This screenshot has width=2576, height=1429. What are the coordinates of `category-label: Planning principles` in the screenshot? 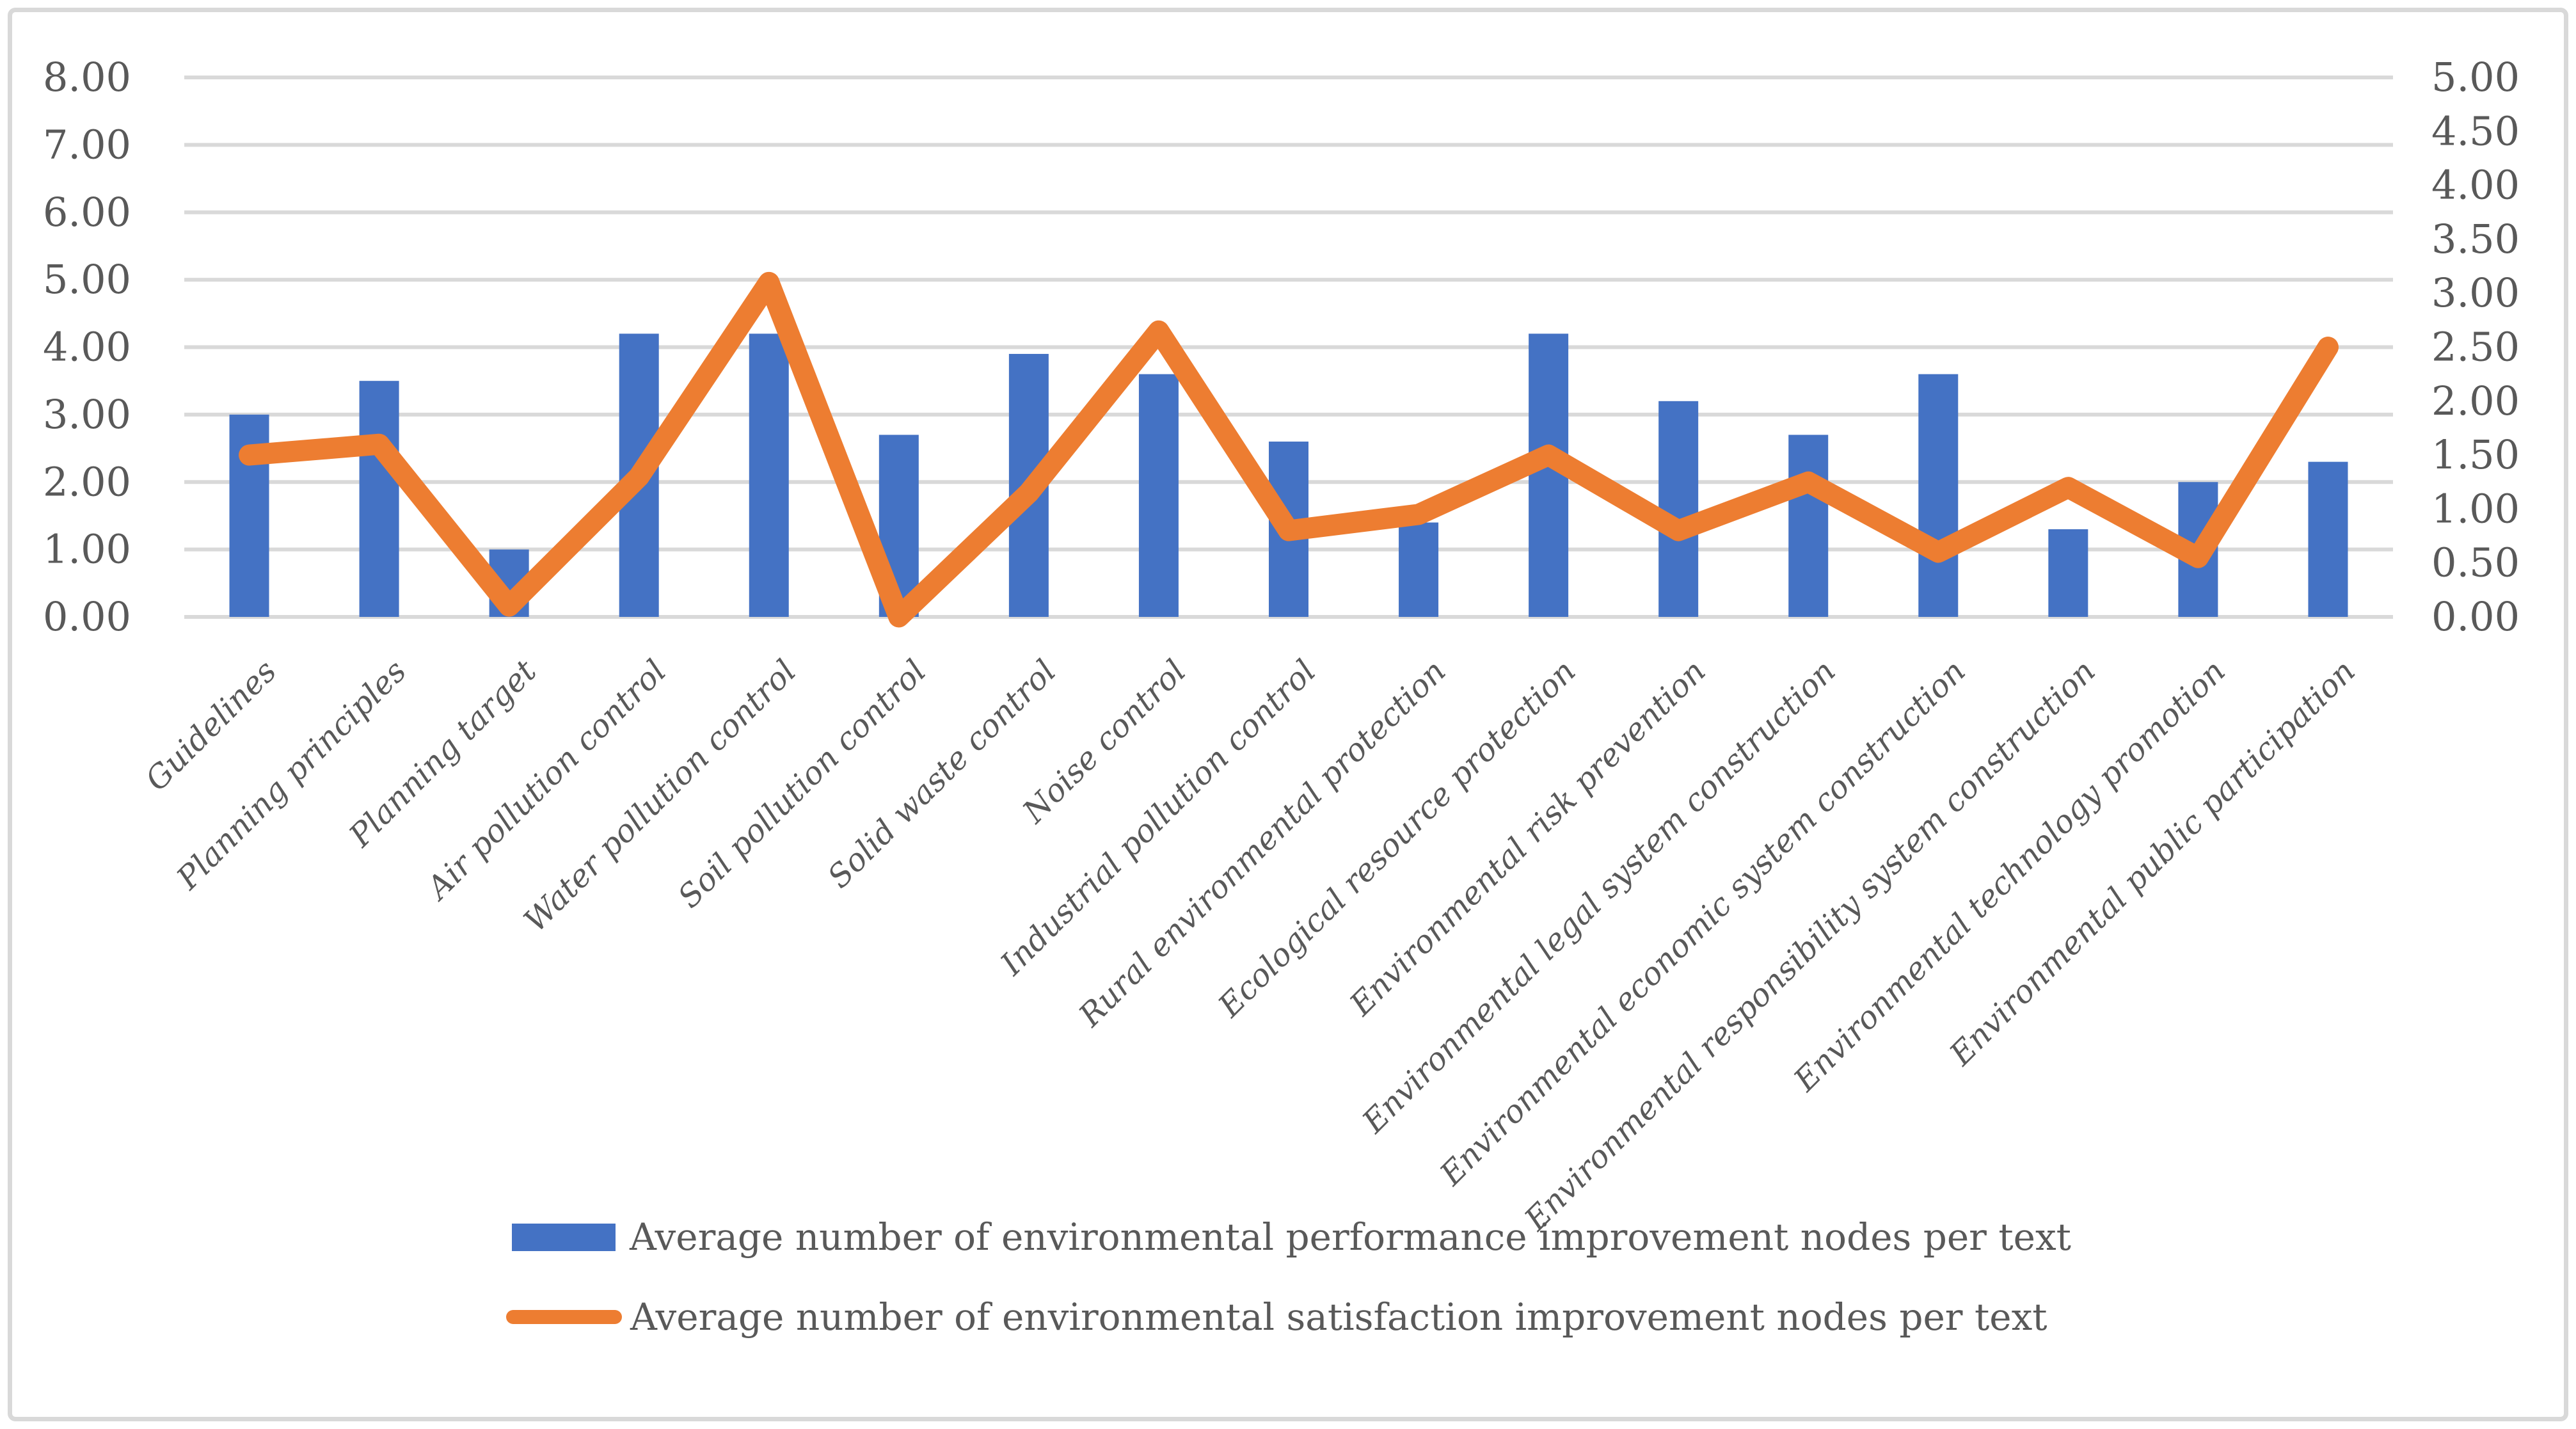 It's located at (291, 775).